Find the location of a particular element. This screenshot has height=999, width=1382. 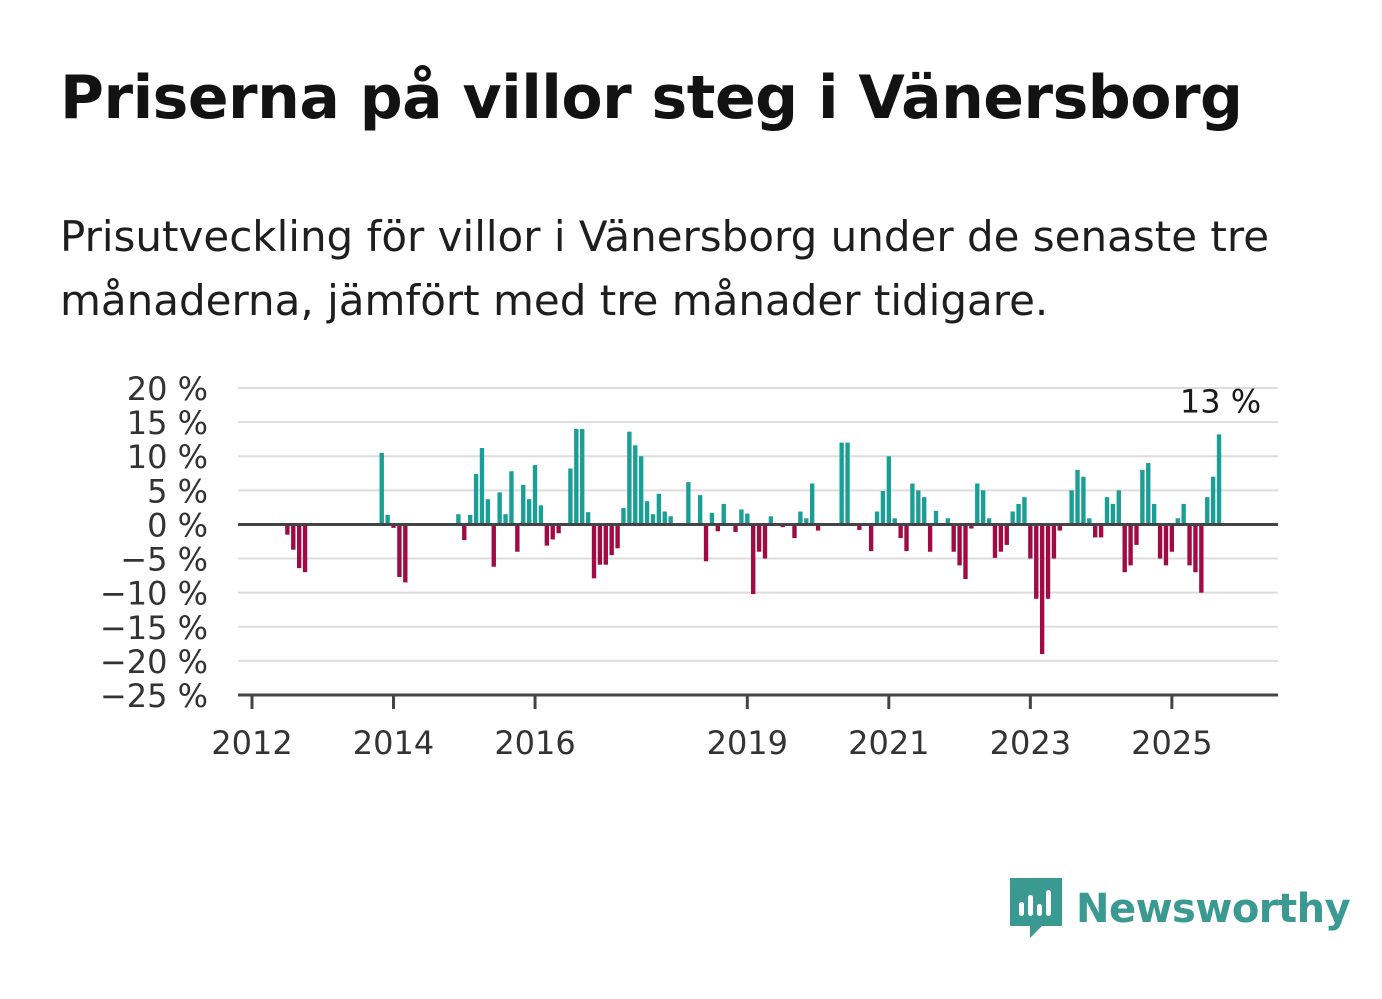

y-tick-label: −5 % is located at coordinates (164, 560).